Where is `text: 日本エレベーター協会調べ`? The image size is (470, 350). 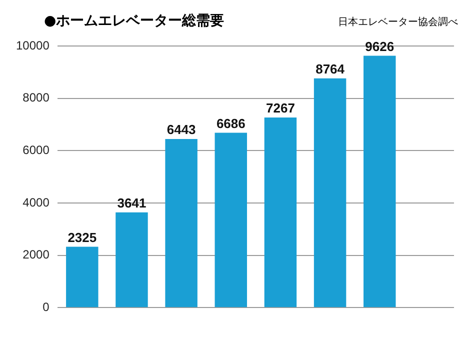 text: 日本エレベーター協会調べ is located at coordinates (398, 22).